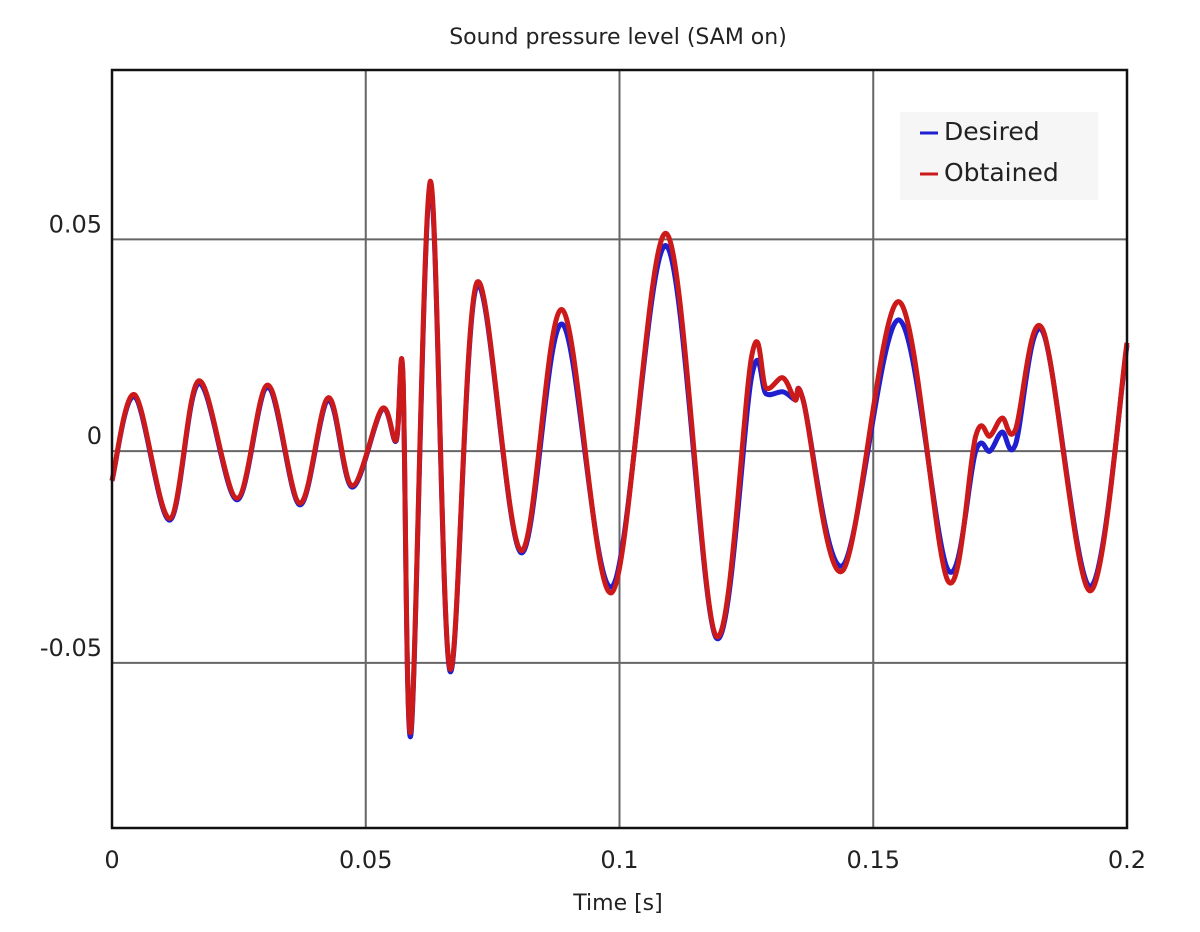 The image size is (1200, 932). Describe the element at coordinates (1127, 860) in the screenshot. I see `x-tick-label: 0.2` at that location.